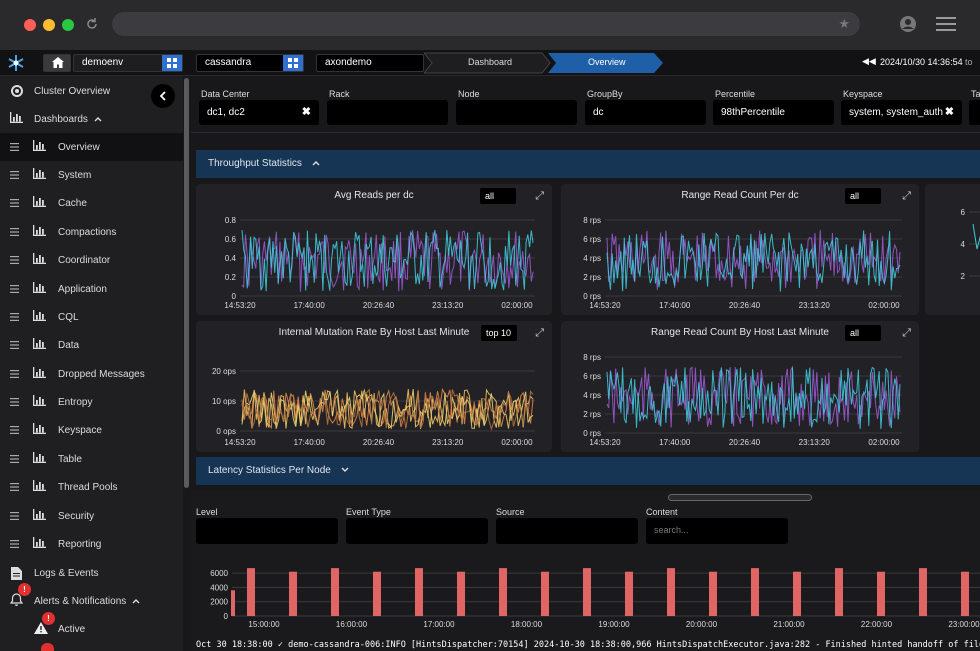 The width and height of the screenshot is (980, 651). I want to click on maximize-window-button, so click(68, 25).